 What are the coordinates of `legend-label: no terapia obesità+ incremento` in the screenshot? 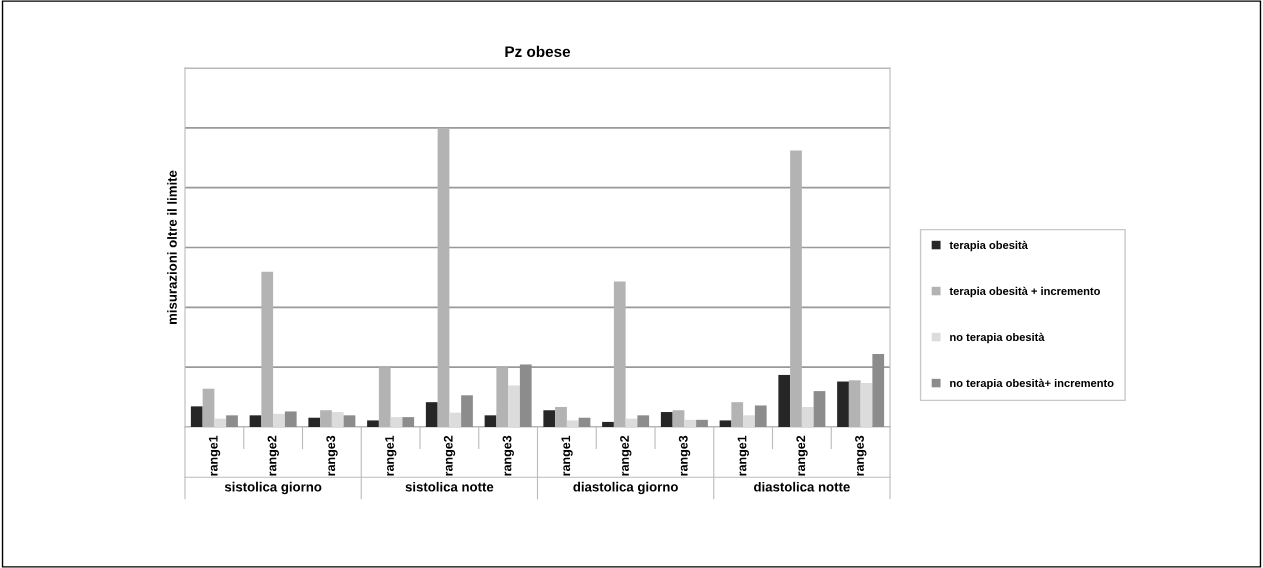 It's located at (1032, 384).